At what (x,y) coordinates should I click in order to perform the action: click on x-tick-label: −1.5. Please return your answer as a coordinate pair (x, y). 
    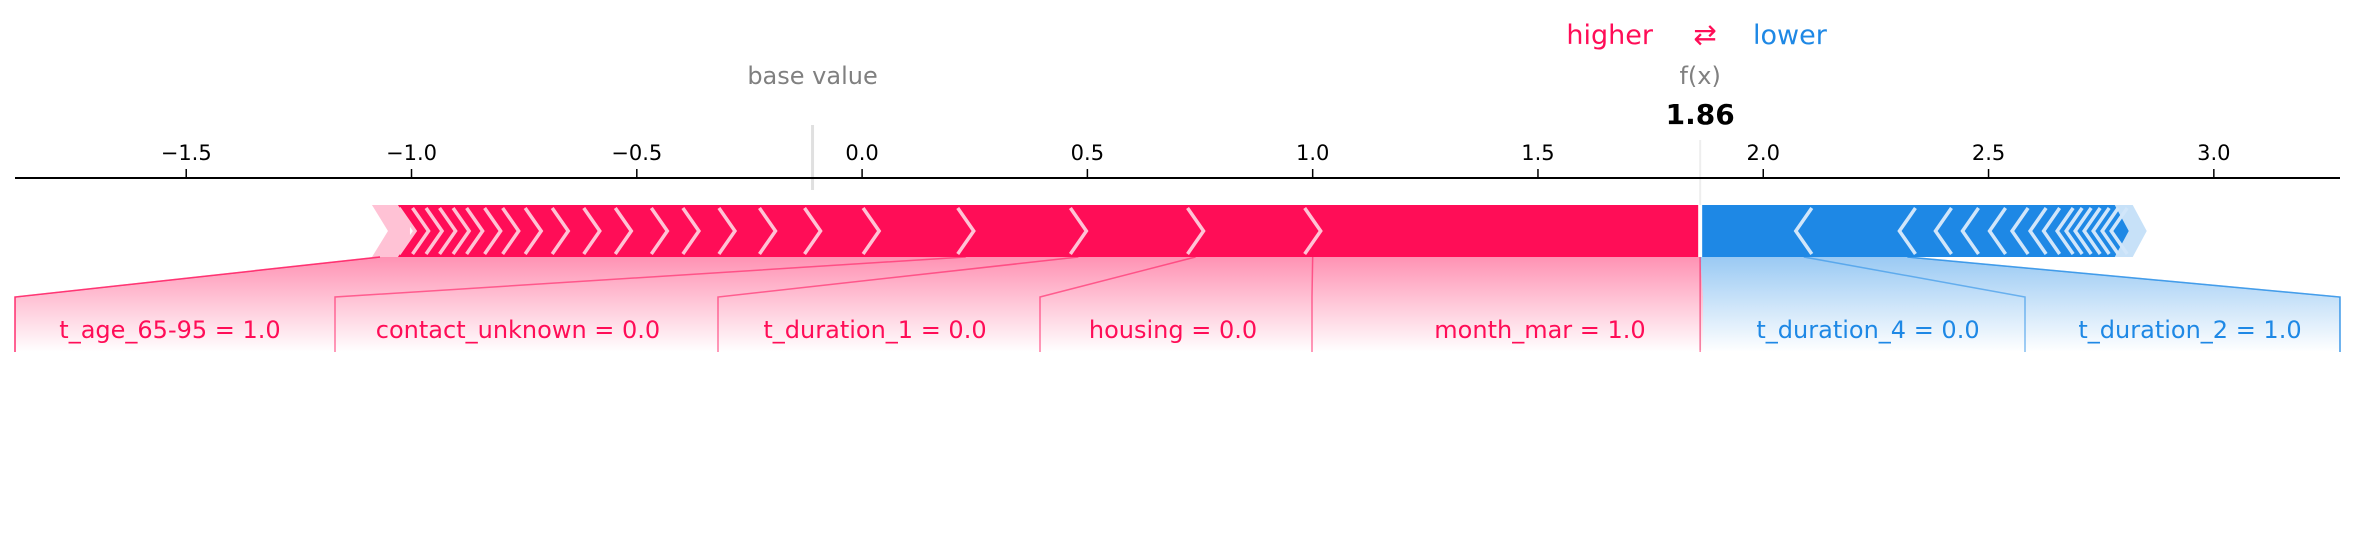
    Looking at the image, I should click on (186, 153).